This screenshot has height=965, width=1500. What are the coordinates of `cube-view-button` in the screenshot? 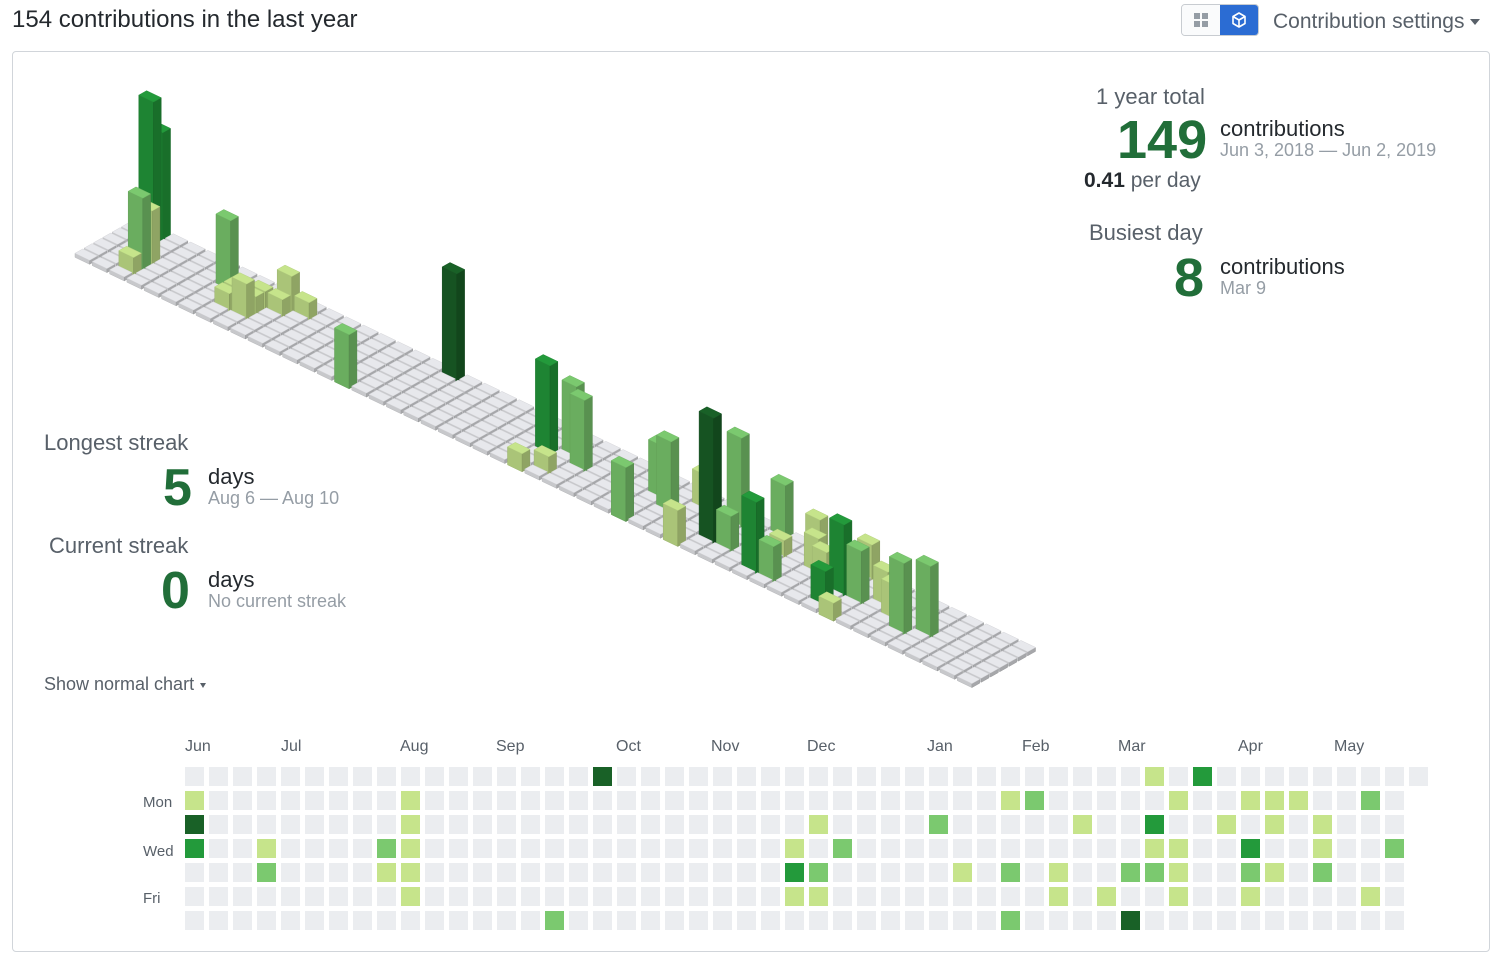 It's located at (1239, 20).